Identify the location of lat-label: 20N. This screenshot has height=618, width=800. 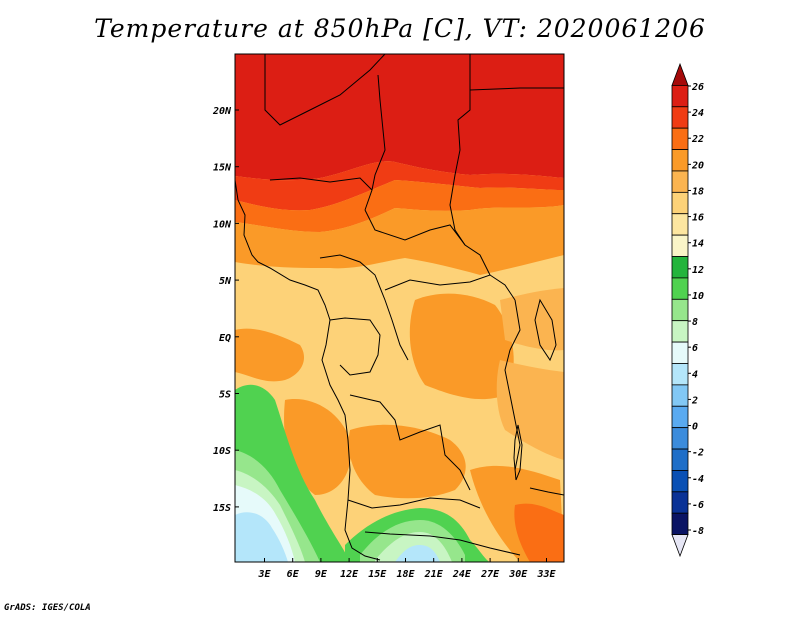
(222, 111).